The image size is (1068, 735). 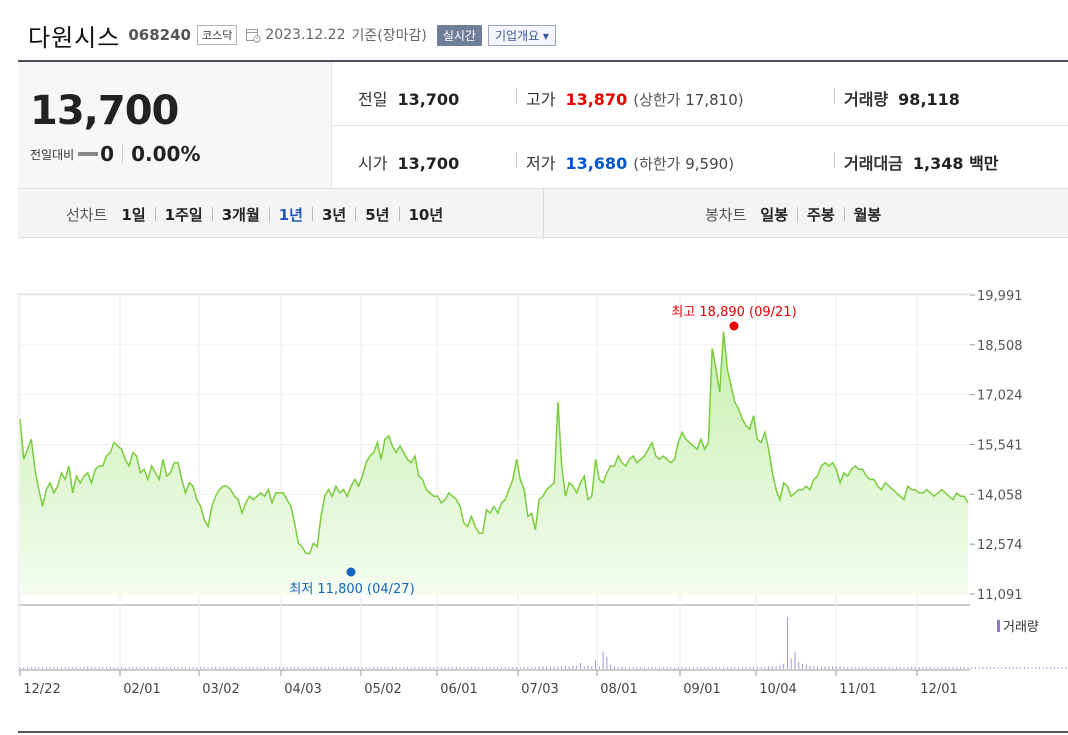 What do you see at coordinates (373, 99) in the screenshot?
I see `prev-close-label: 전일` at bounding box center [373, 99].